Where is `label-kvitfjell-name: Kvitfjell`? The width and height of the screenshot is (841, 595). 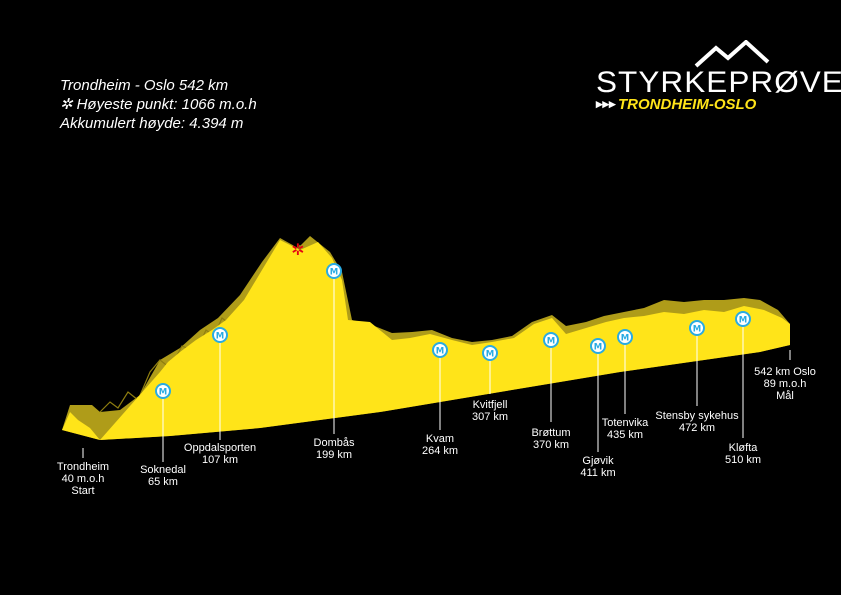 label-kvitfjell-name: Kvitfjell is located at coordinates (490, 405).